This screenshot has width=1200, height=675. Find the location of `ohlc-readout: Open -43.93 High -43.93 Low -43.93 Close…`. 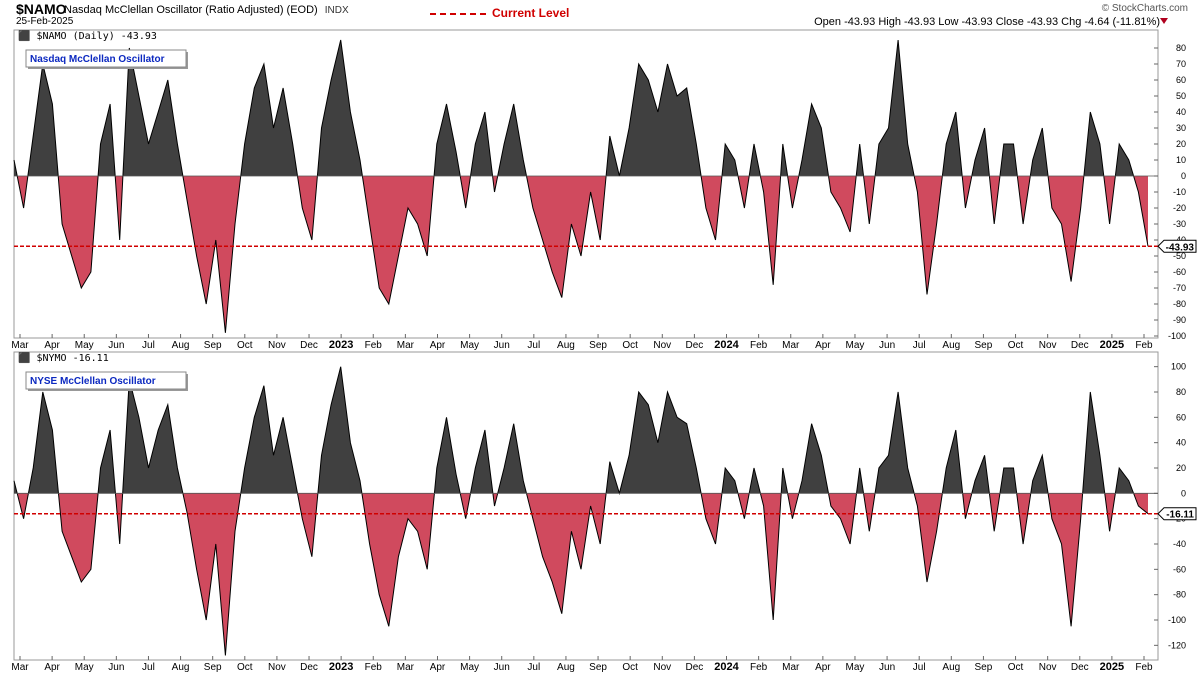

ohlc-readout: Open -43.93 High -43.93 Low -43.93 Close… is located at coordinates (987, 22).